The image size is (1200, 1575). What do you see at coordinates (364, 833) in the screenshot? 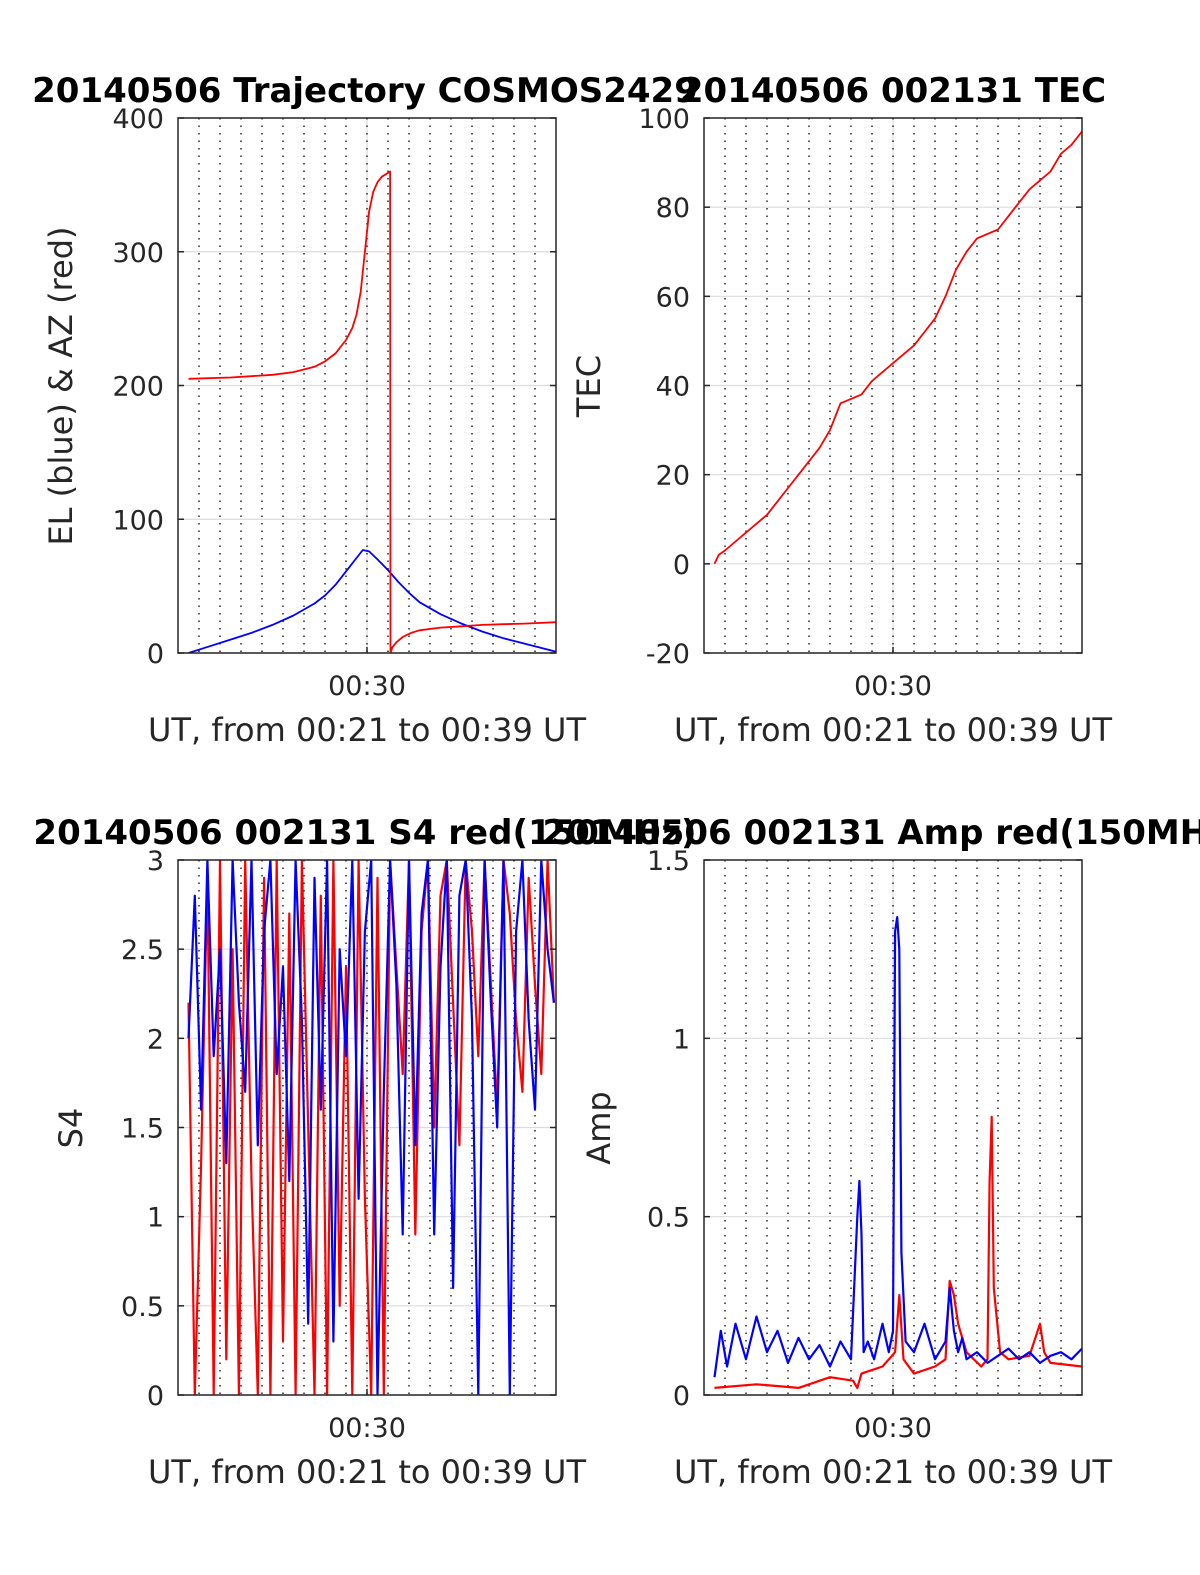
I see `chart-title: 20140506 002131 S4 red(150MHz)` at bounding box center [364, 833].